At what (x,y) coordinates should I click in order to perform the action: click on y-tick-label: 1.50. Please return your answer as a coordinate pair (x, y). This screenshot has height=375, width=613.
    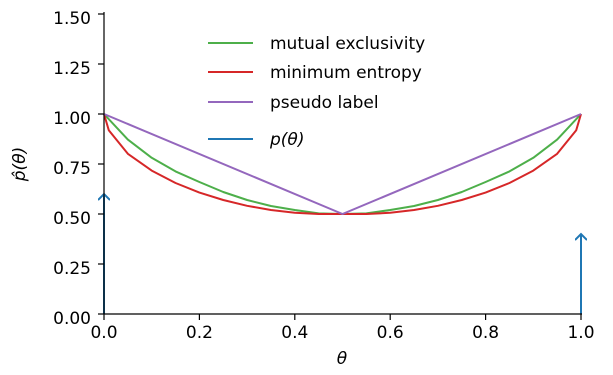
    Looking at the image, I should click on (72, 19).